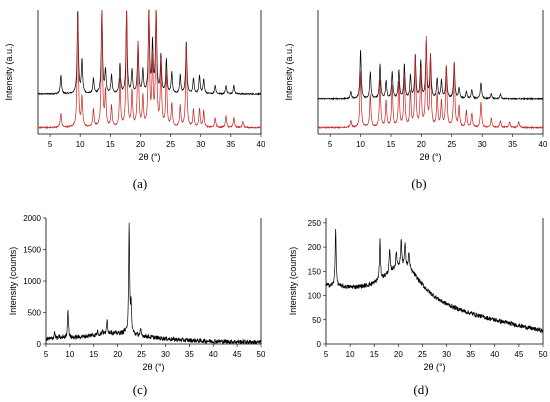 The image size is (550, 402). What do you see at coordinates (140, 183) in the screenshot?
I see `panel-label: (a)` at bounding box center [140, 183].